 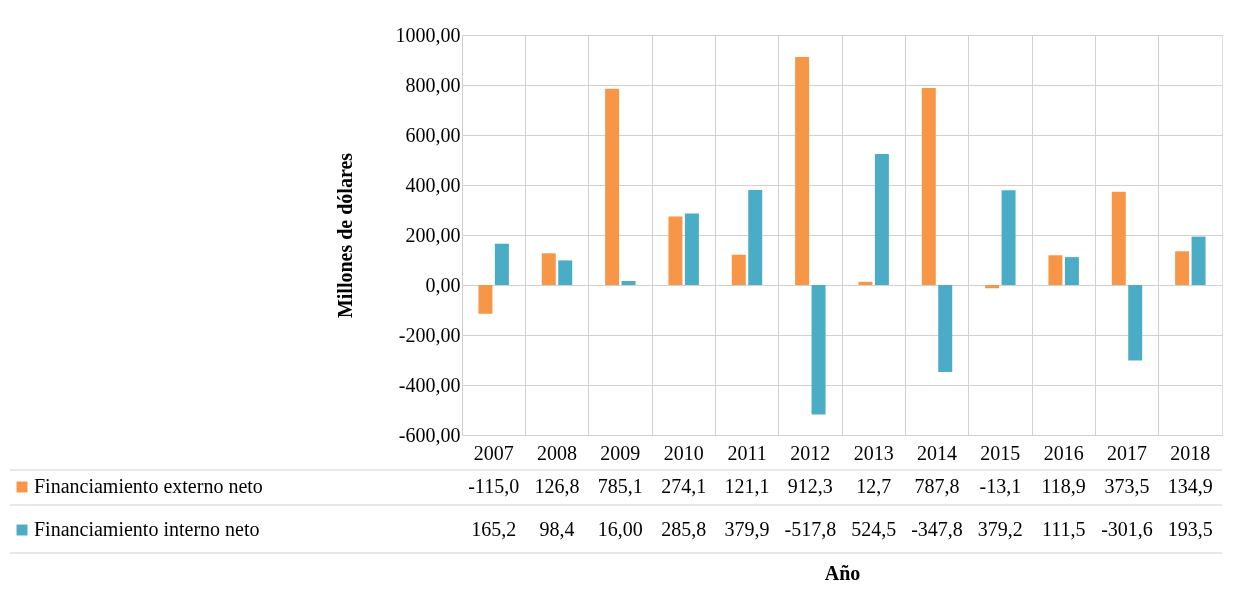 I want to click on data-label: 98,4, so click(x=557, y=529).